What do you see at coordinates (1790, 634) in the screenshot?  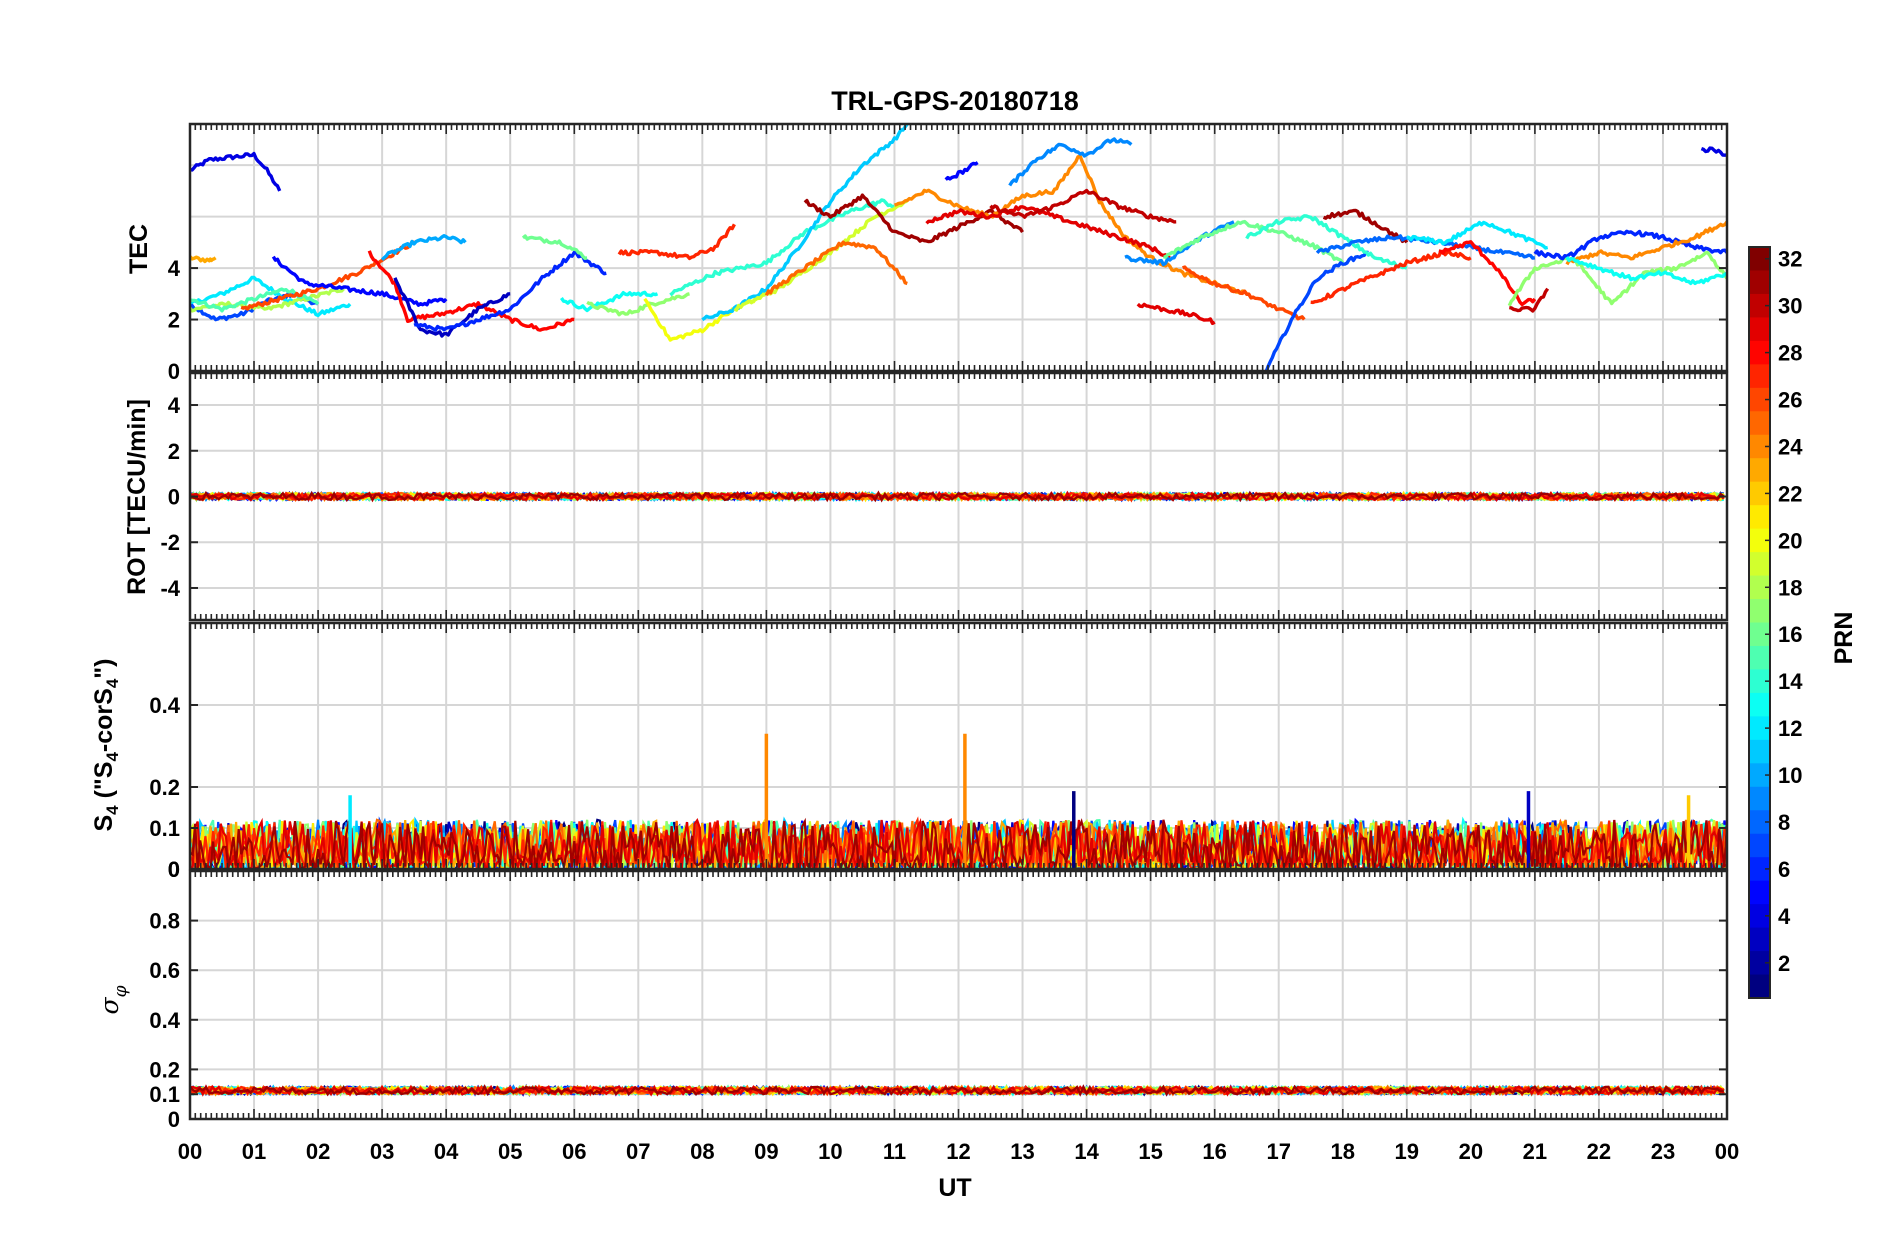 I see `colorbar-tick-label: 16` at bounding box center [1790, 634].